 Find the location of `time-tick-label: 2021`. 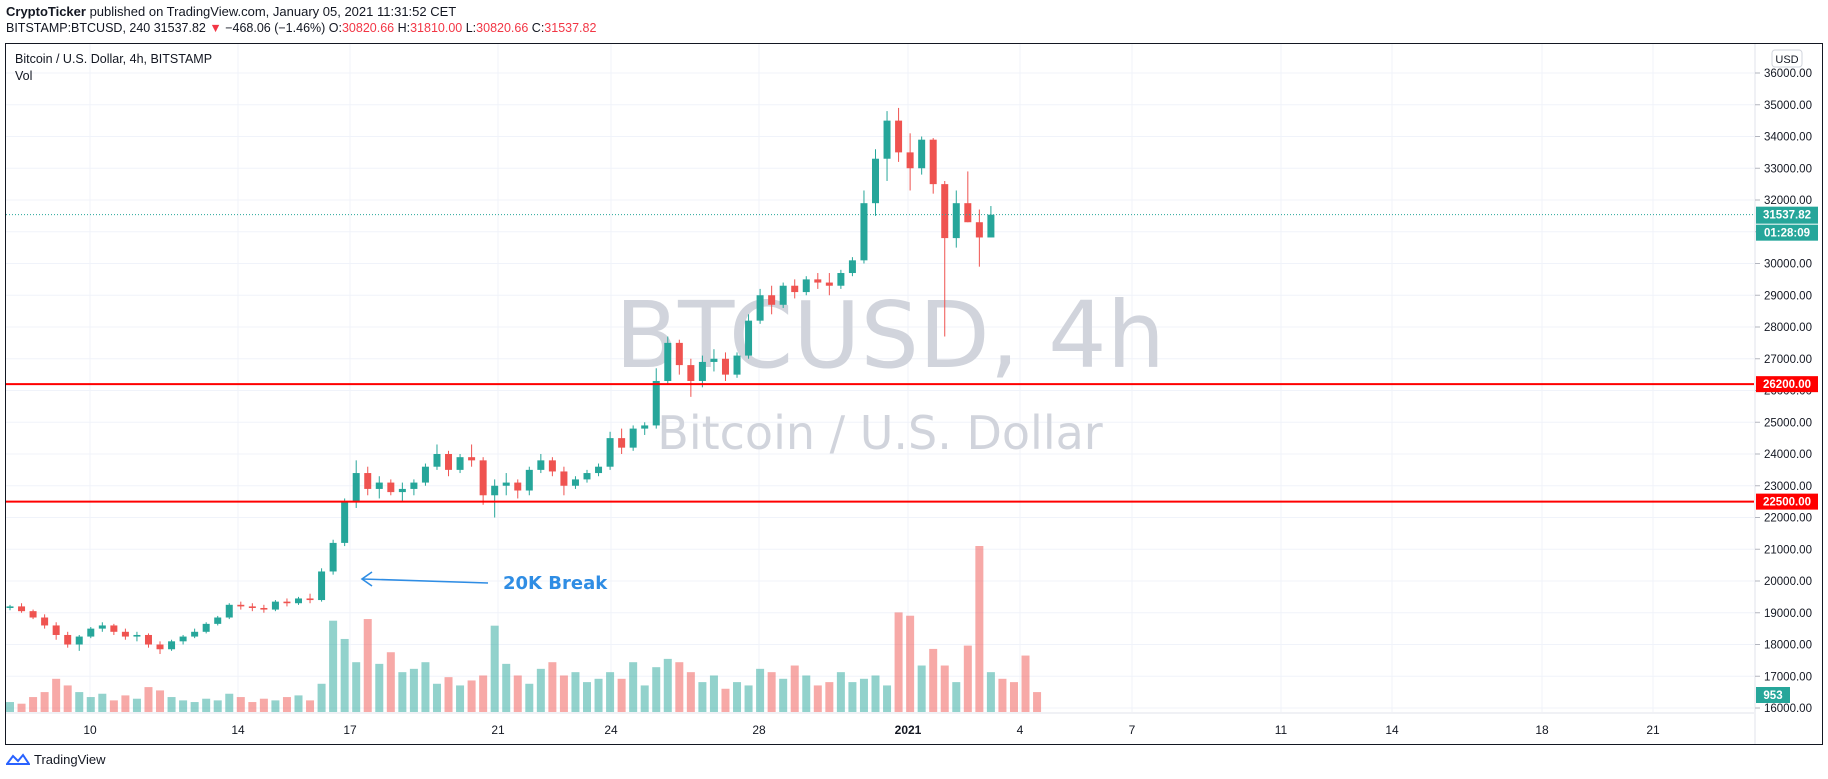

time-tick-label: 2021 is located at coordinates (908, 730).